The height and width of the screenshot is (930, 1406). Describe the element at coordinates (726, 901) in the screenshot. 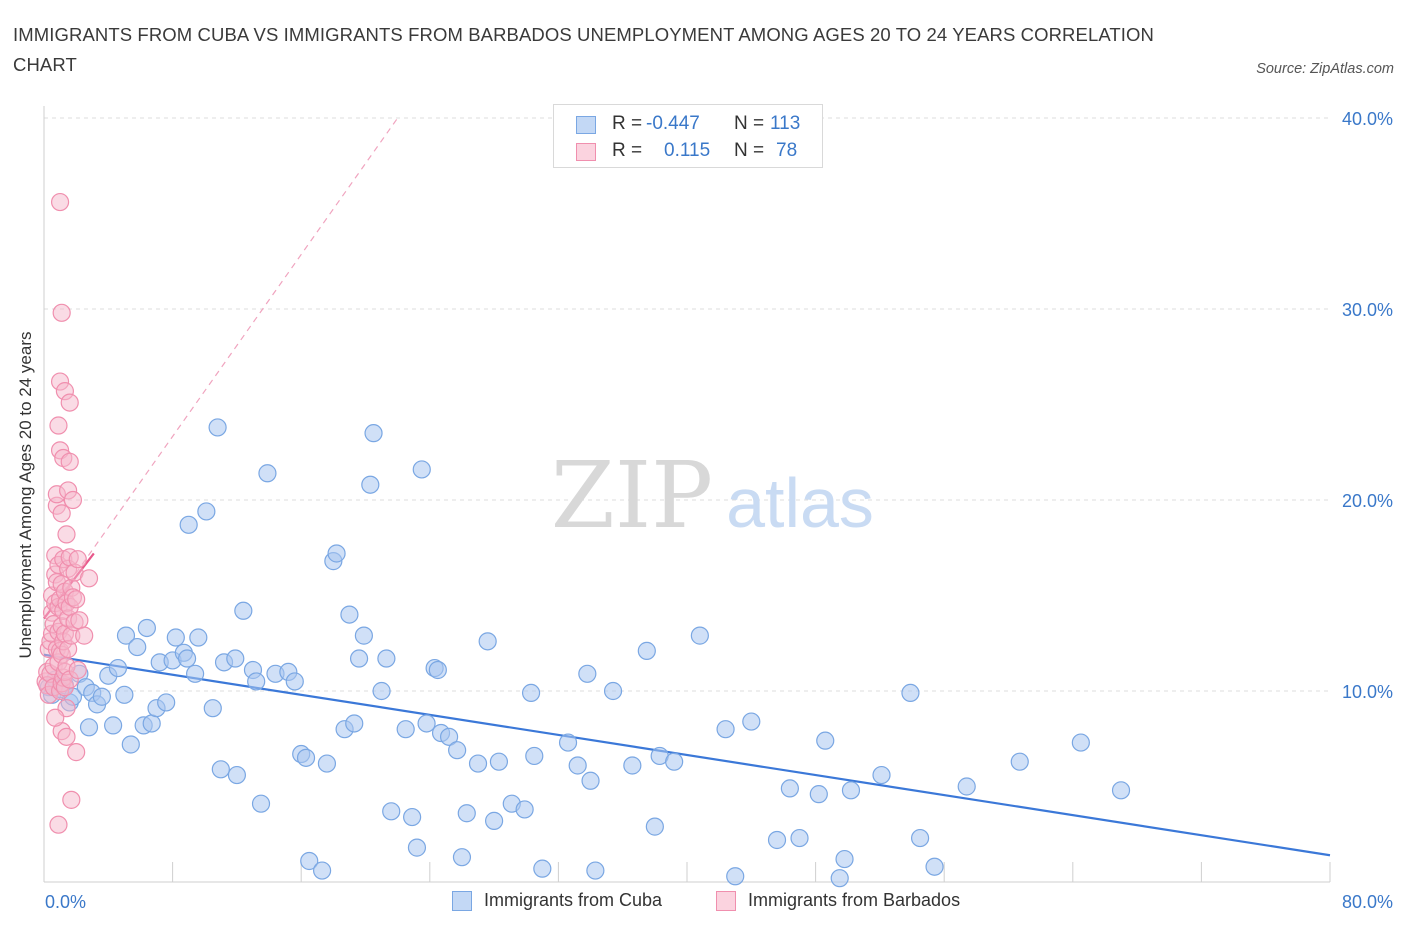

I see `barbados-legend-swatch` at that location.